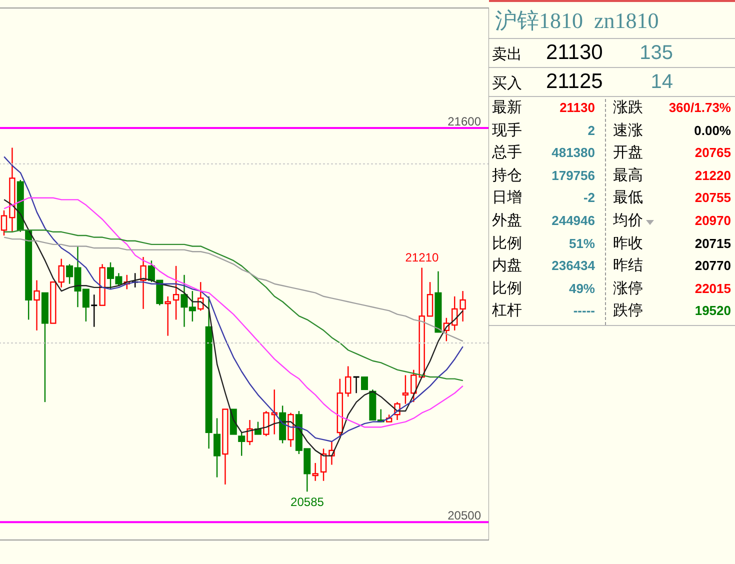  Describe the element at coordinates (628, 107) in the screenshot. I see `category-label: 涨跌` at that location.